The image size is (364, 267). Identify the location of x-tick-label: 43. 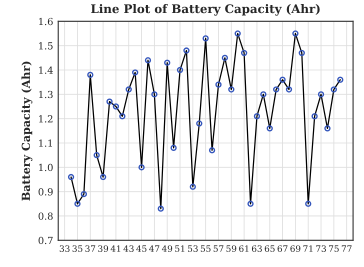
(128, 248).